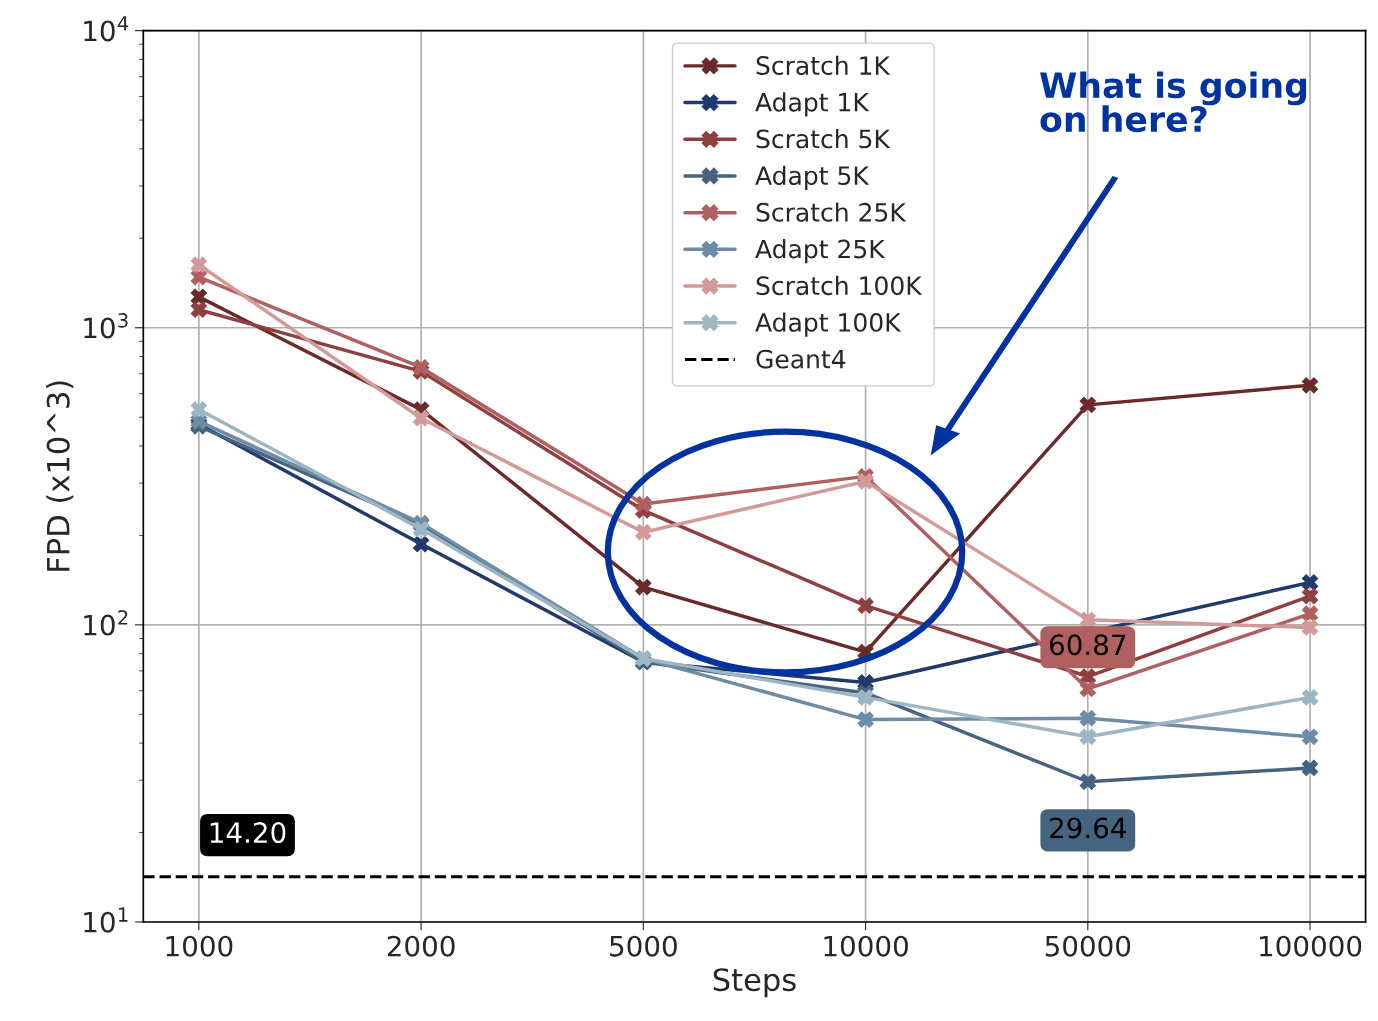 This screenshot has height=1021, width=1378. Describe the element at coordinates (199, 946) in the screenshot. I see `x-tick-label: 1000` at that location.